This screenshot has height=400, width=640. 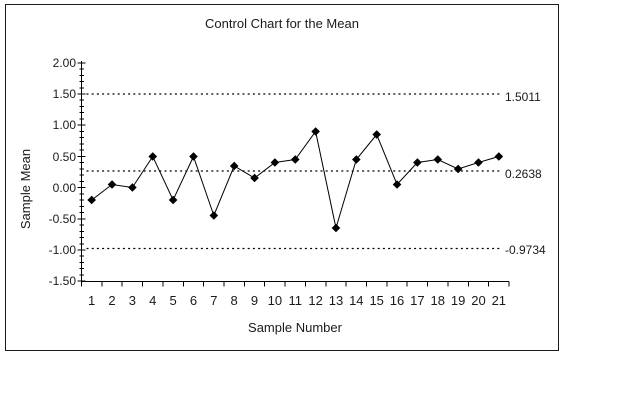 What do you see at coordinates (275, 300) in the screenshot?
I see `x-axis-tick-label: 10` at bounding box center [275, 300].